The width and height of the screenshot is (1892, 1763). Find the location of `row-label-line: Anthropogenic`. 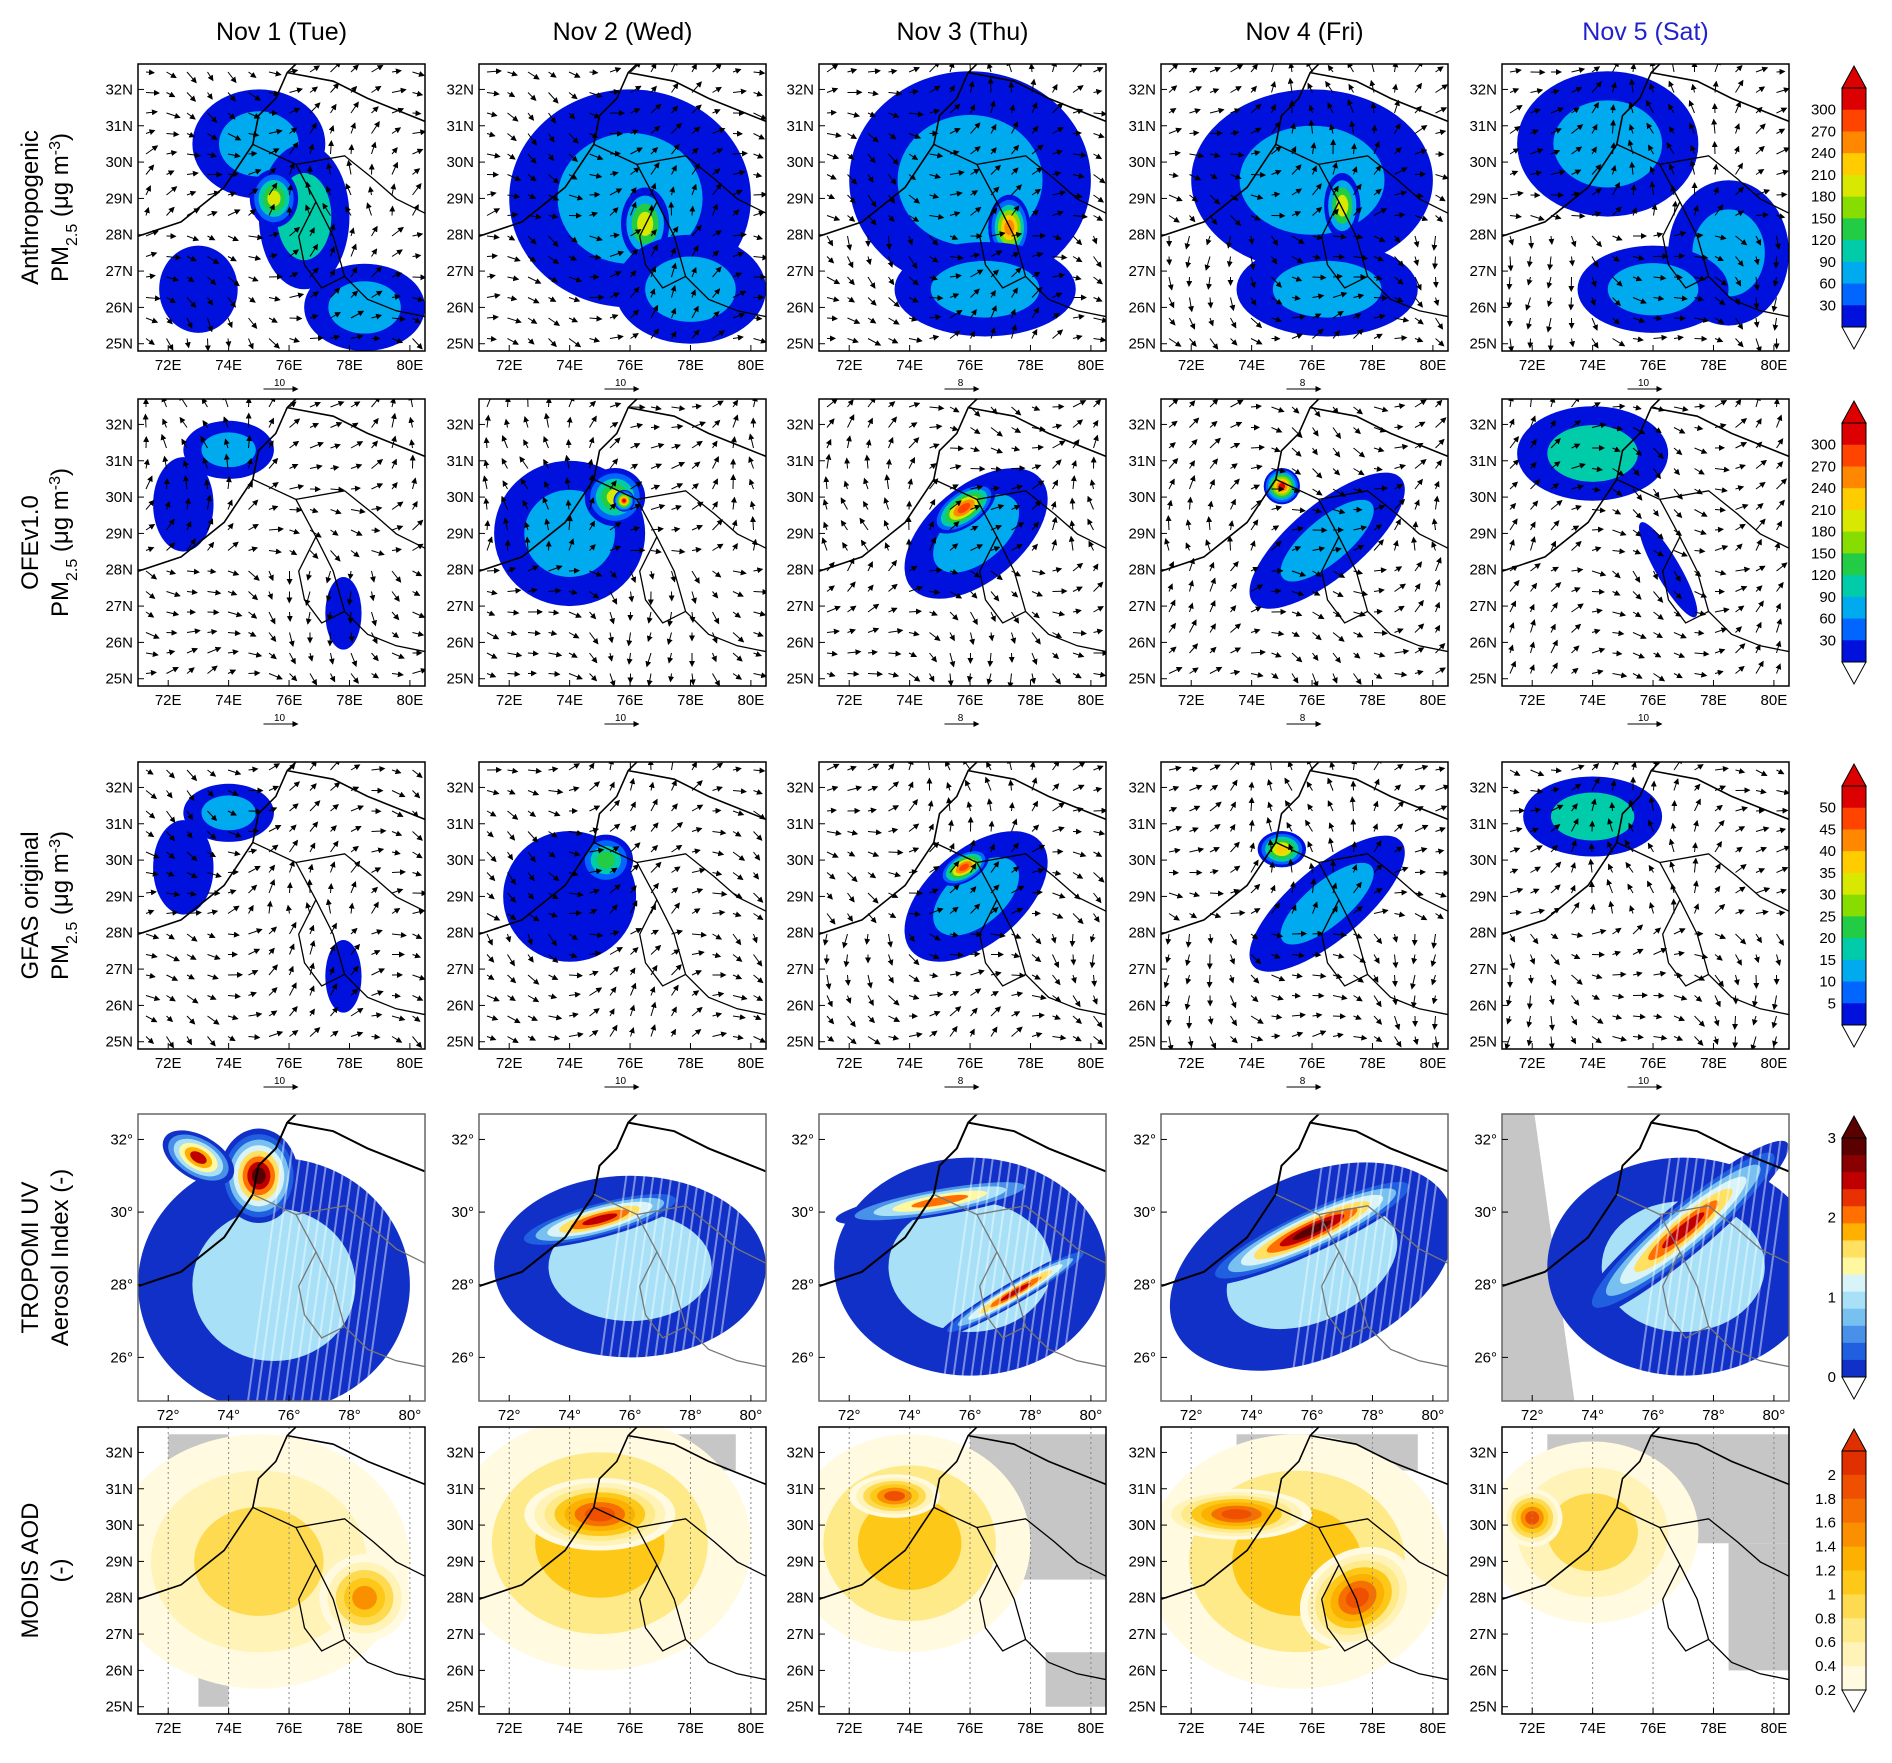

row-label-line: Anthropogenic is located at coordinates (30, 207).